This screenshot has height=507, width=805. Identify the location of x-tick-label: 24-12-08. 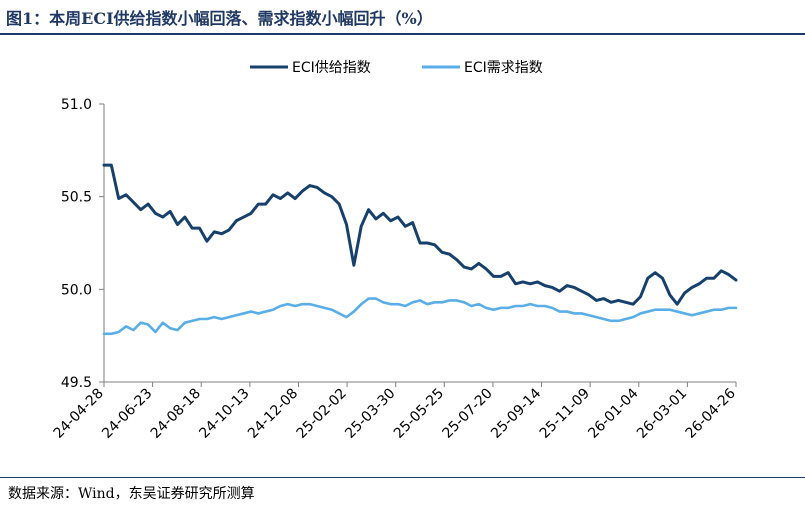
(273, 414).